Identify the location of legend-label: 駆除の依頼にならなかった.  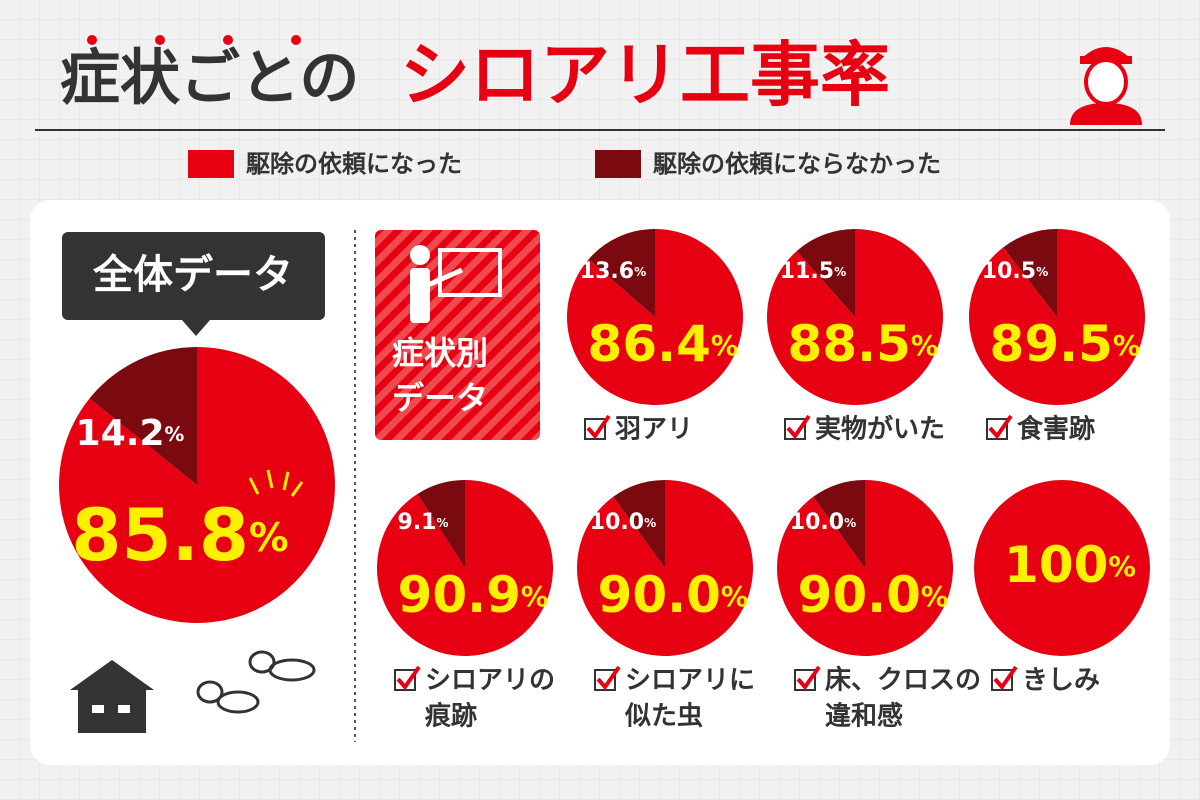
(797, 164).